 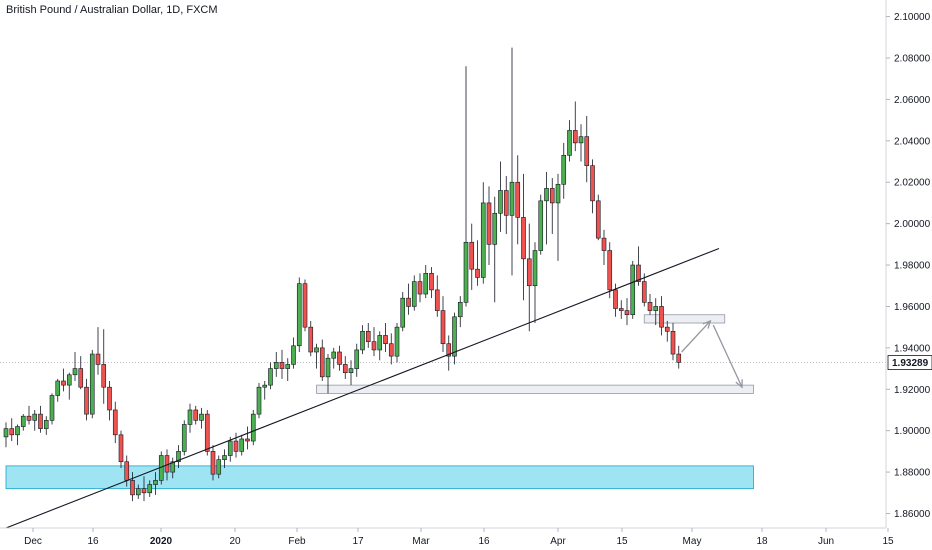 I want to click on svg-text: 1.93289, so click(x=910, y=363).